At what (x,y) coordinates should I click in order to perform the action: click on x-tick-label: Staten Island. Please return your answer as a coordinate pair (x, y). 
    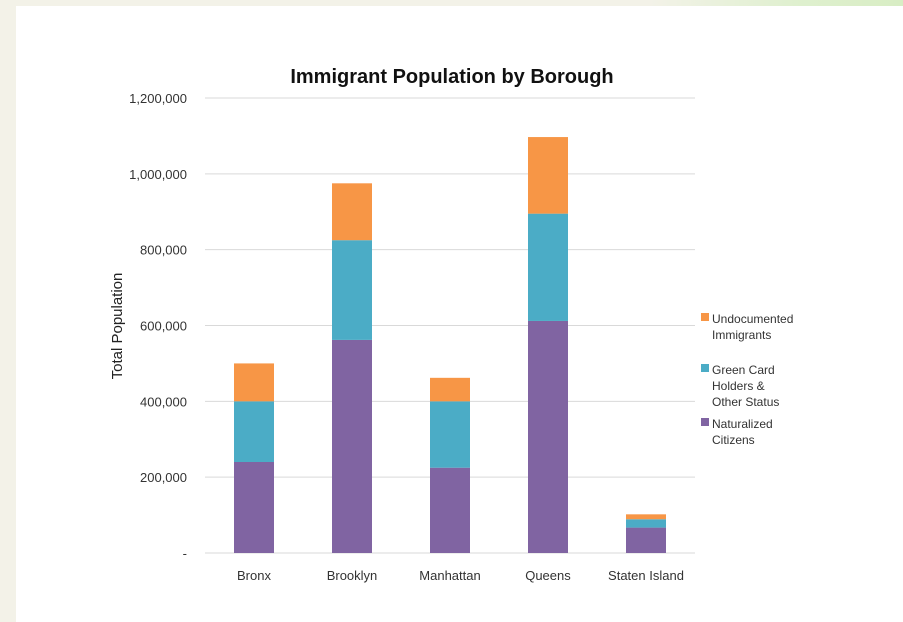
    Looking at the image, I should click on (646, 575).